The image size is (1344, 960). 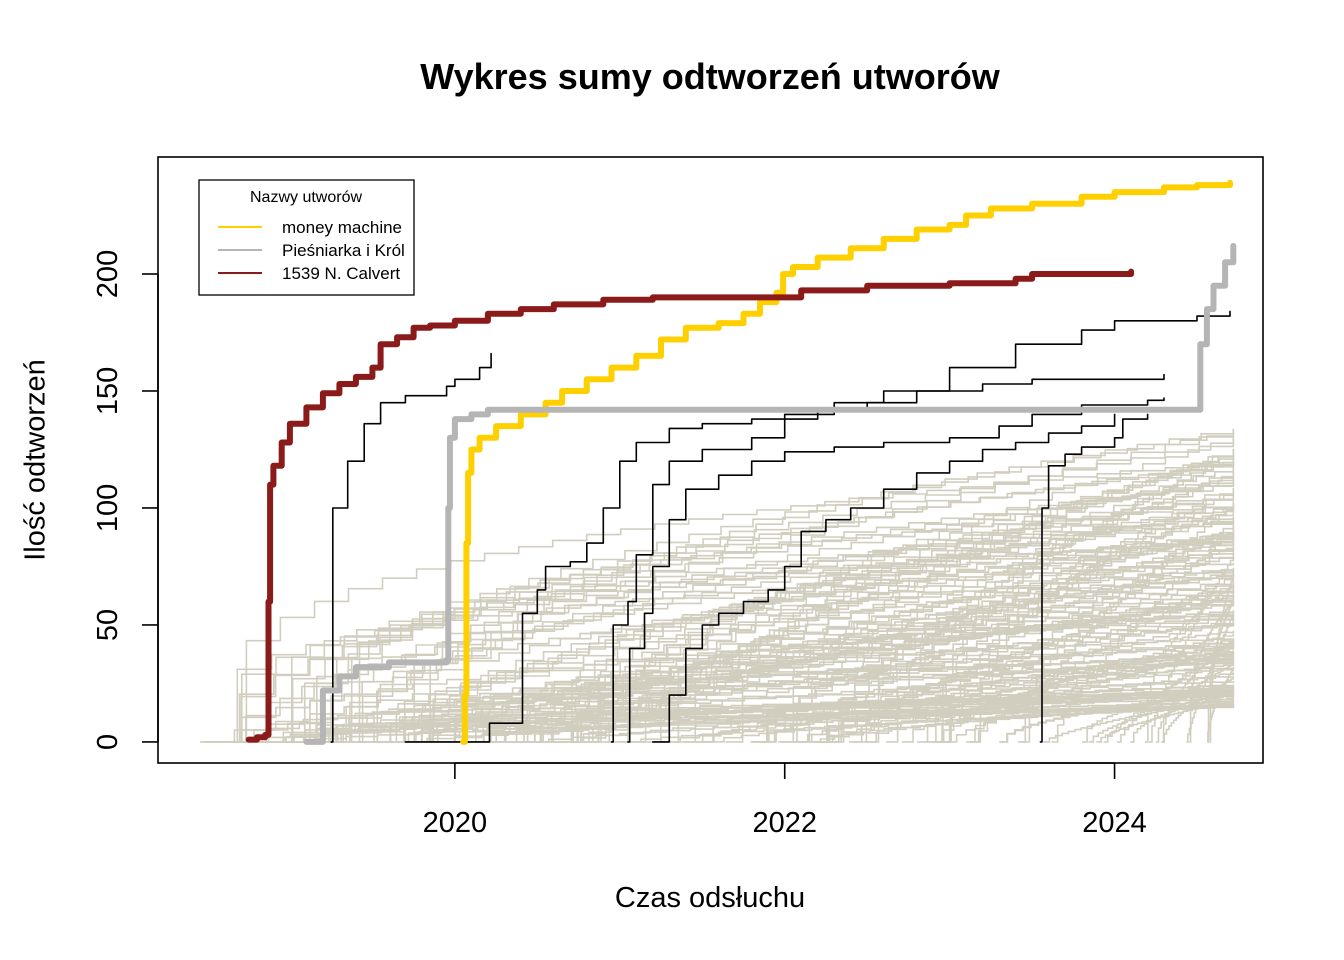 I want to click on x-tick-label: 2020, so click(x=455, y=823).